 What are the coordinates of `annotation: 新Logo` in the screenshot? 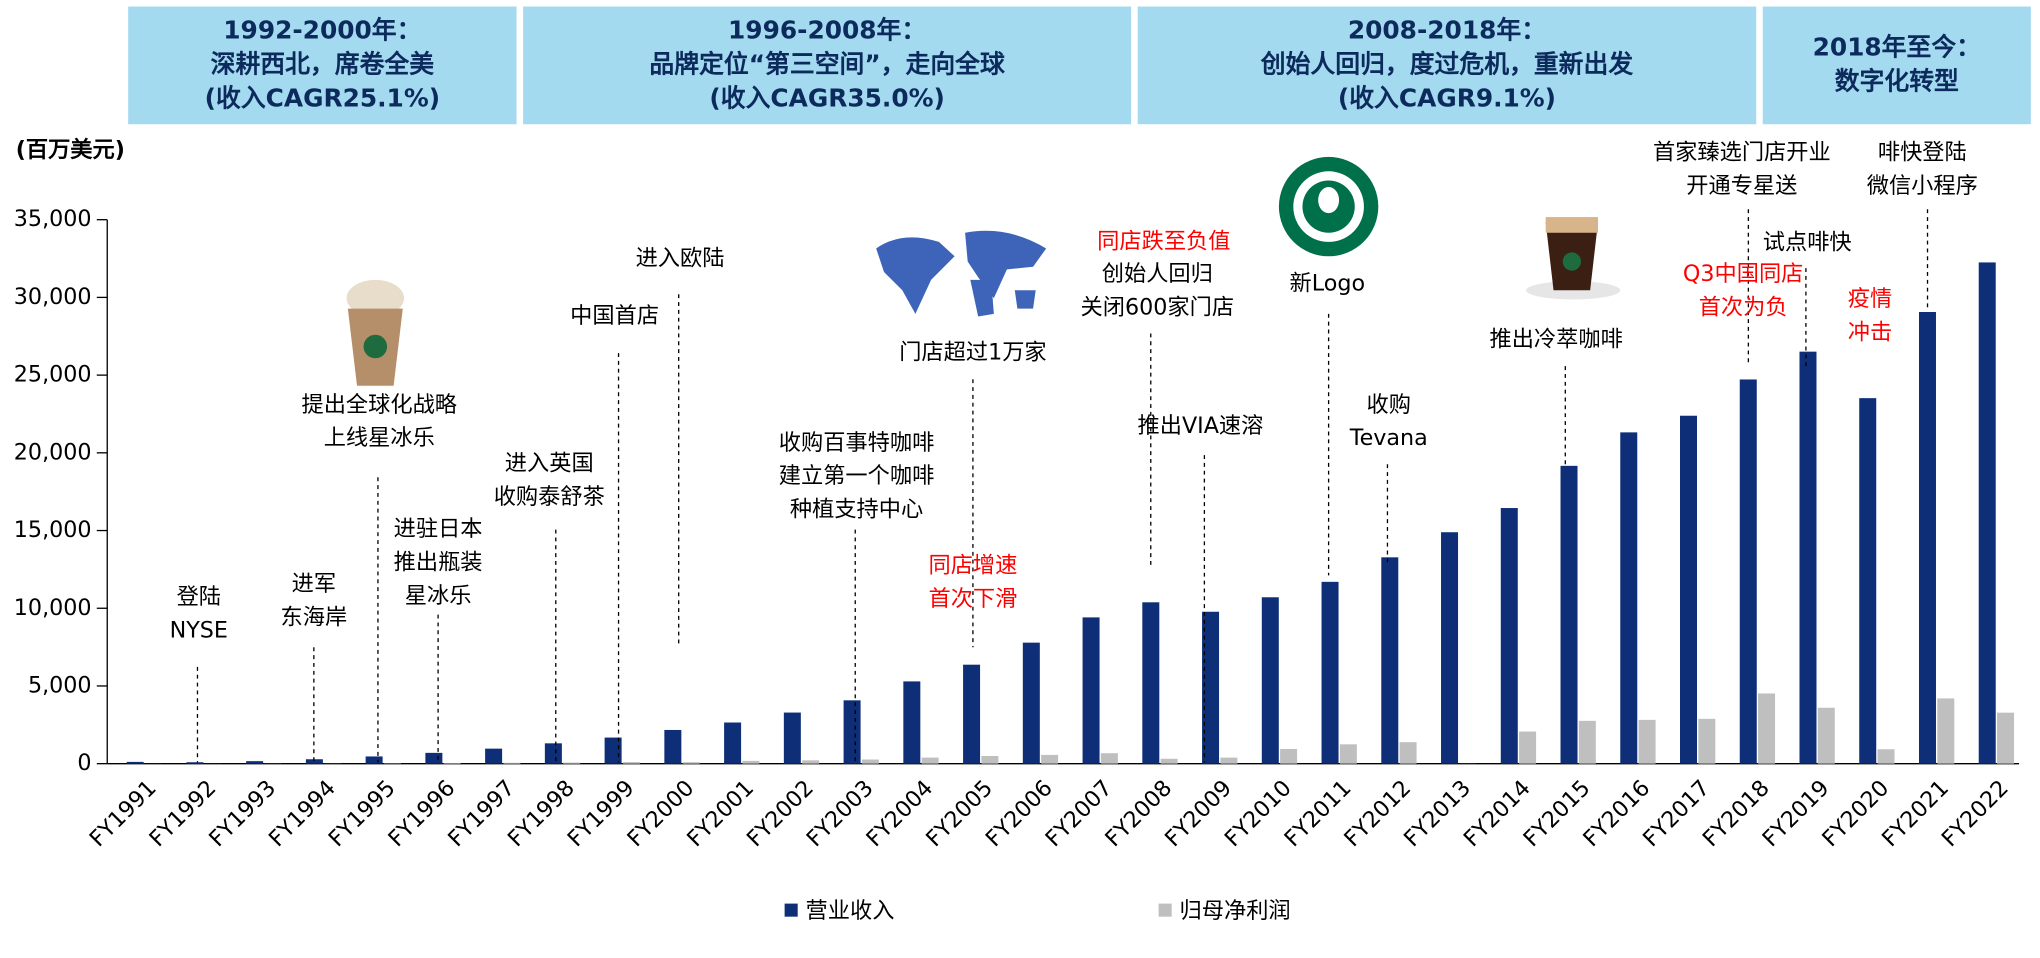 It's located at (1328, 283).